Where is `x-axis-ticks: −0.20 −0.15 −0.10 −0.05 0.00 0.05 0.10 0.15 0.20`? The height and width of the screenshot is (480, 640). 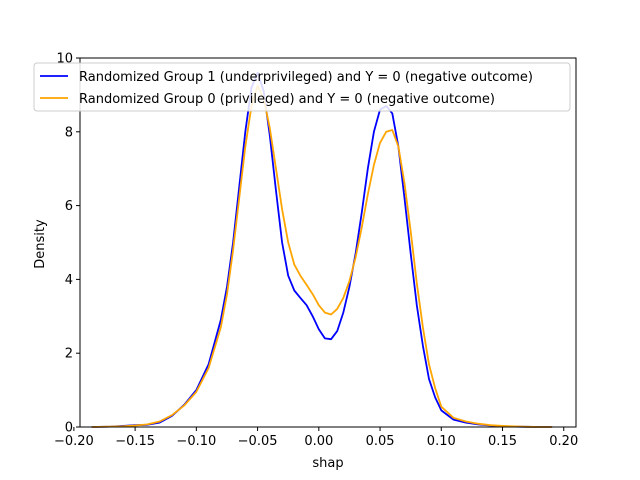 x-axis-ticks: −0.20 −0.15 −0.10 −0.05 0.00 0.05 0.10 0.15 0.20 is located at coordinates (316, 438).